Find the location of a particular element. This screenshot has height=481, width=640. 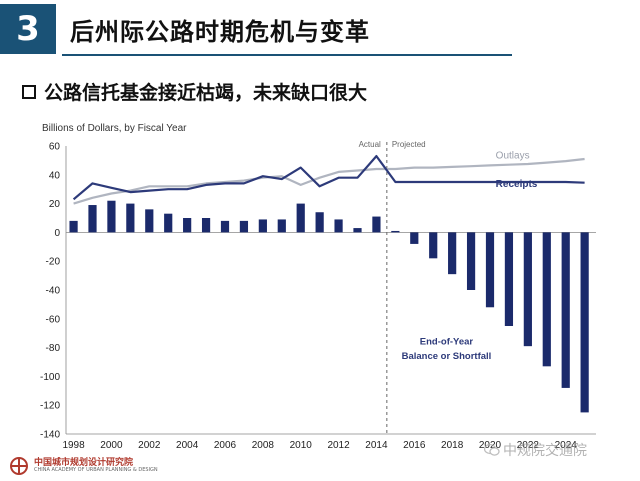

shortfall-label-line1: End-of-Year is located at coordinates (447, 342).